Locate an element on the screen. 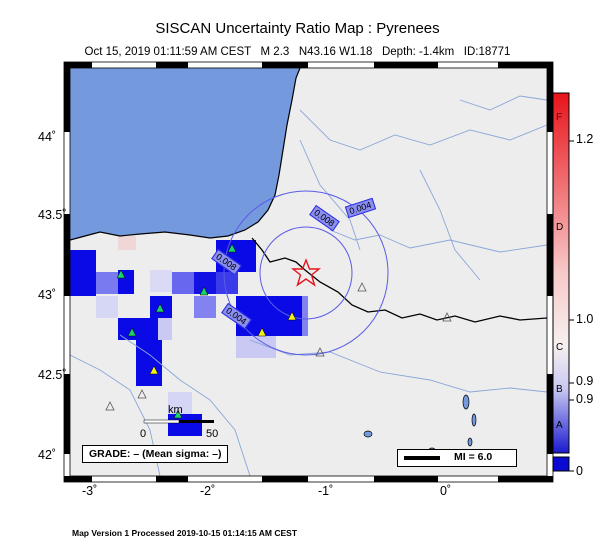 The image size is (595, 544). sea-area is located at coordinates (185, 154).